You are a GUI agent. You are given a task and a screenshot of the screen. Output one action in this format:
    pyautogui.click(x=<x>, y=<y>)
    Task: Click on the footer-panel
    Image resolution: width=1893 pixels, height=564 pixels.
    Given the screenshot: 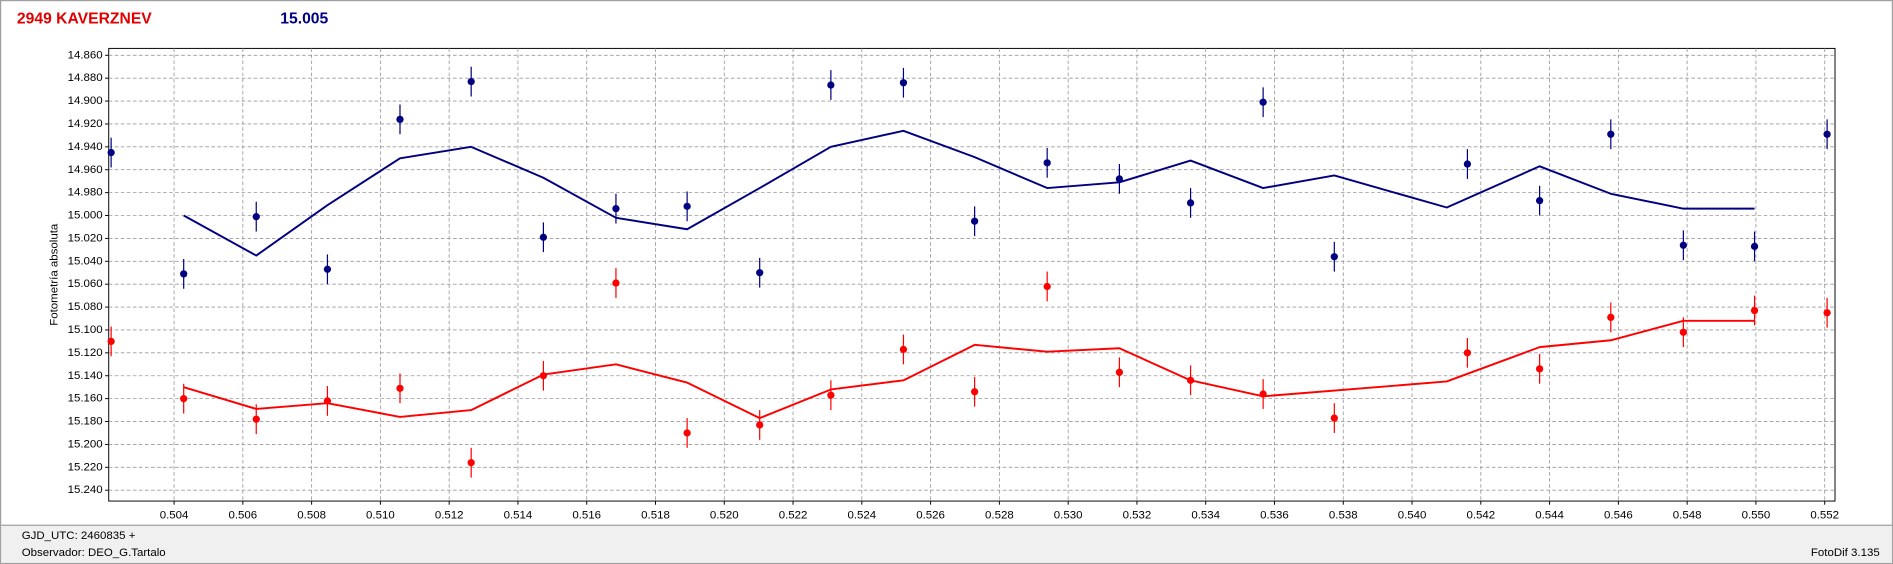 What is the action you would take?
    pyautogui.click(x=946, y=544)
    